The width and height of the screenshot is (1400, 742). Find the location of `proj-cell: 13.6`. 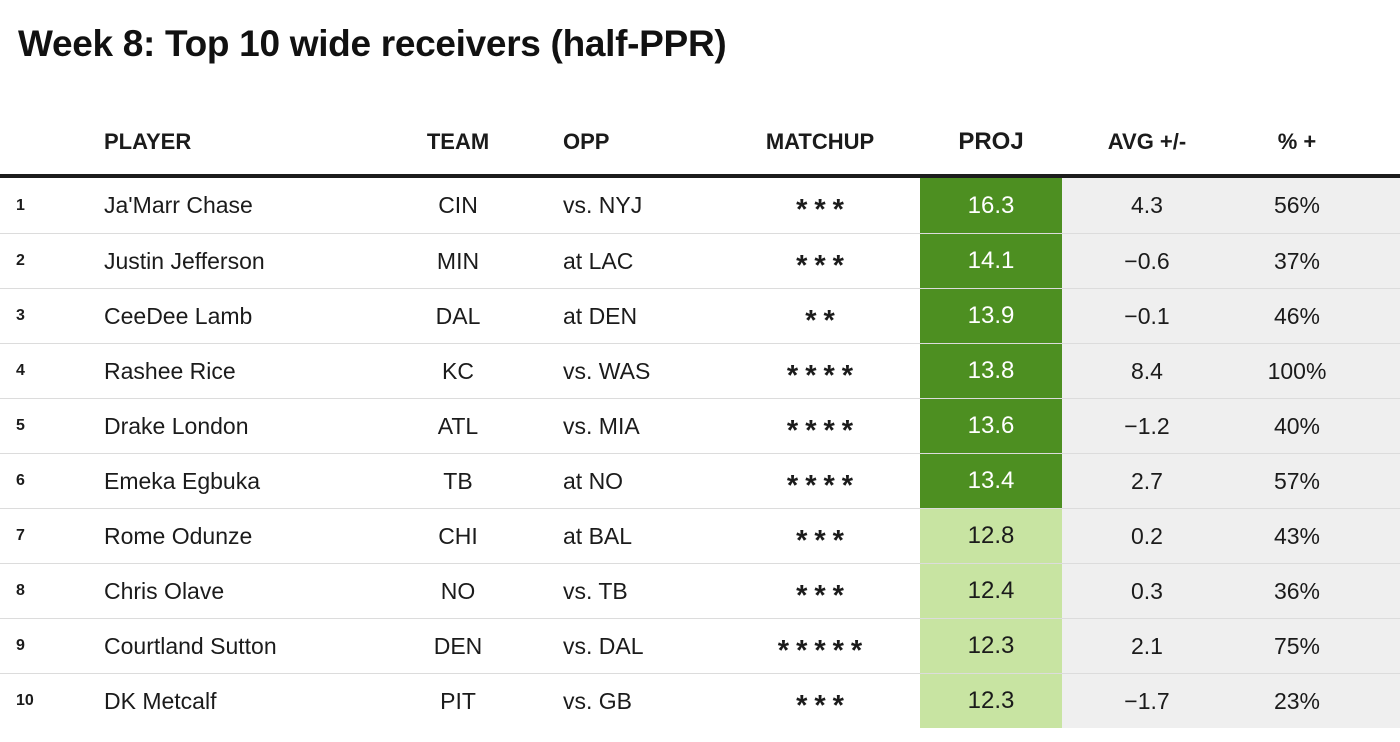

proj-cell: 13.6 is located at coordinates (991, 426).